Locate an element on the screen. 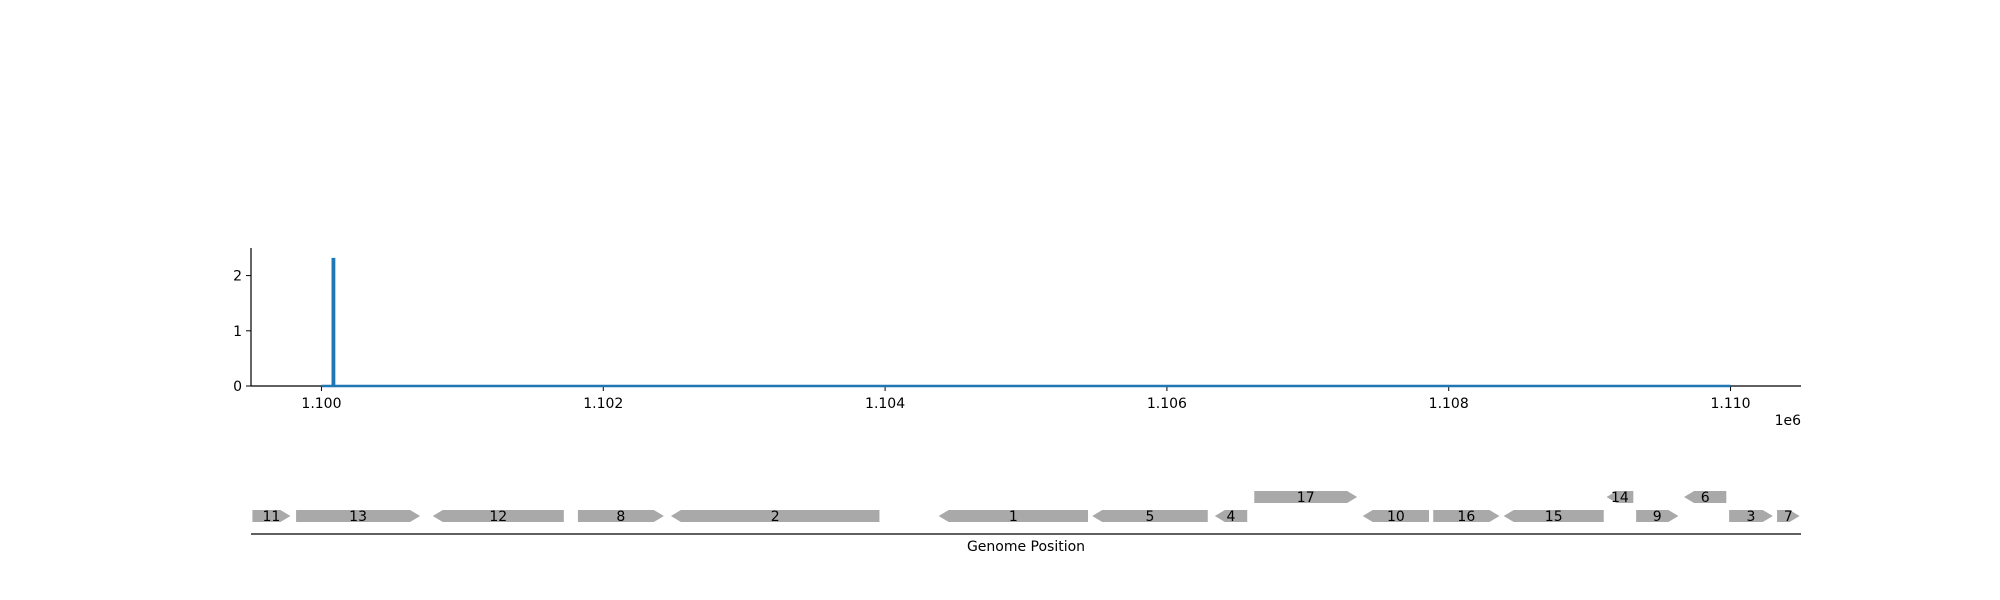 Image resolution: width=2000 pixels, height=600 pixels. gene-label: 9 is located at coordinates (1657, 517).